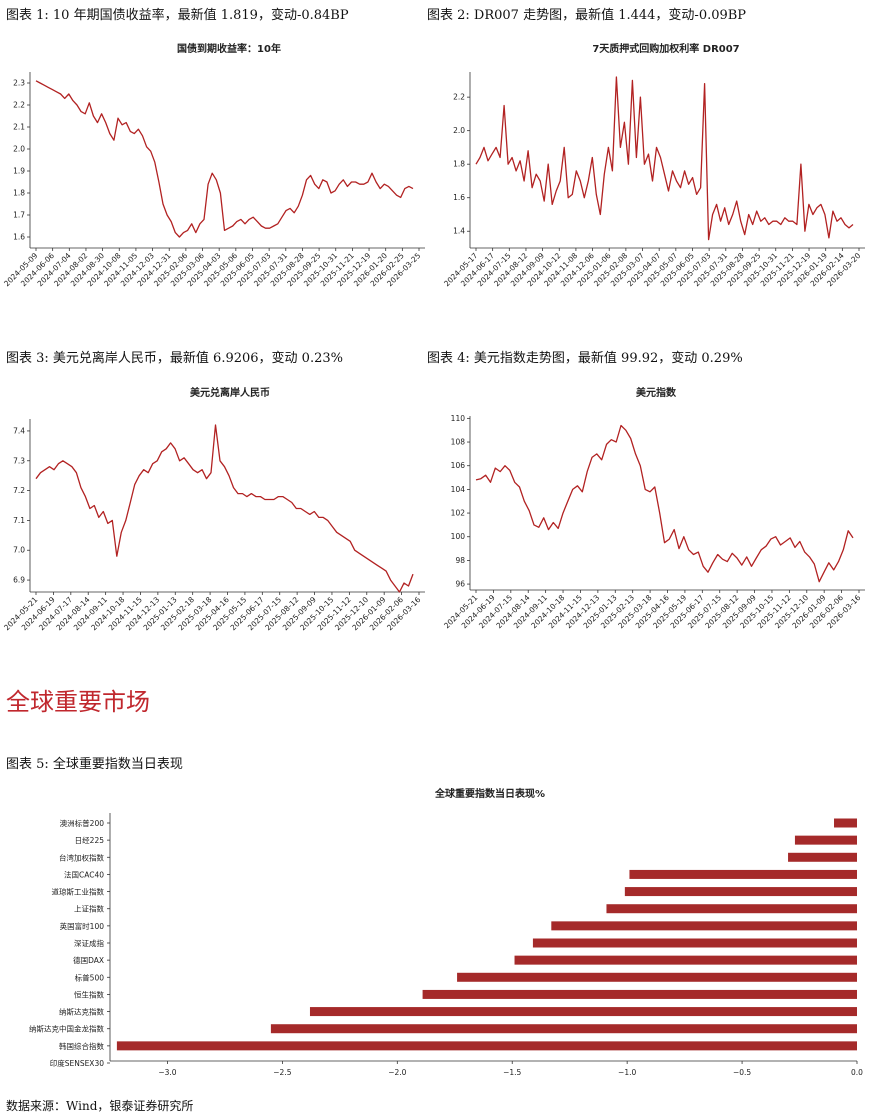 This screenshot has width=875, height=1115. I want to click on section-title: 全球重要市场, so click(78, 702).